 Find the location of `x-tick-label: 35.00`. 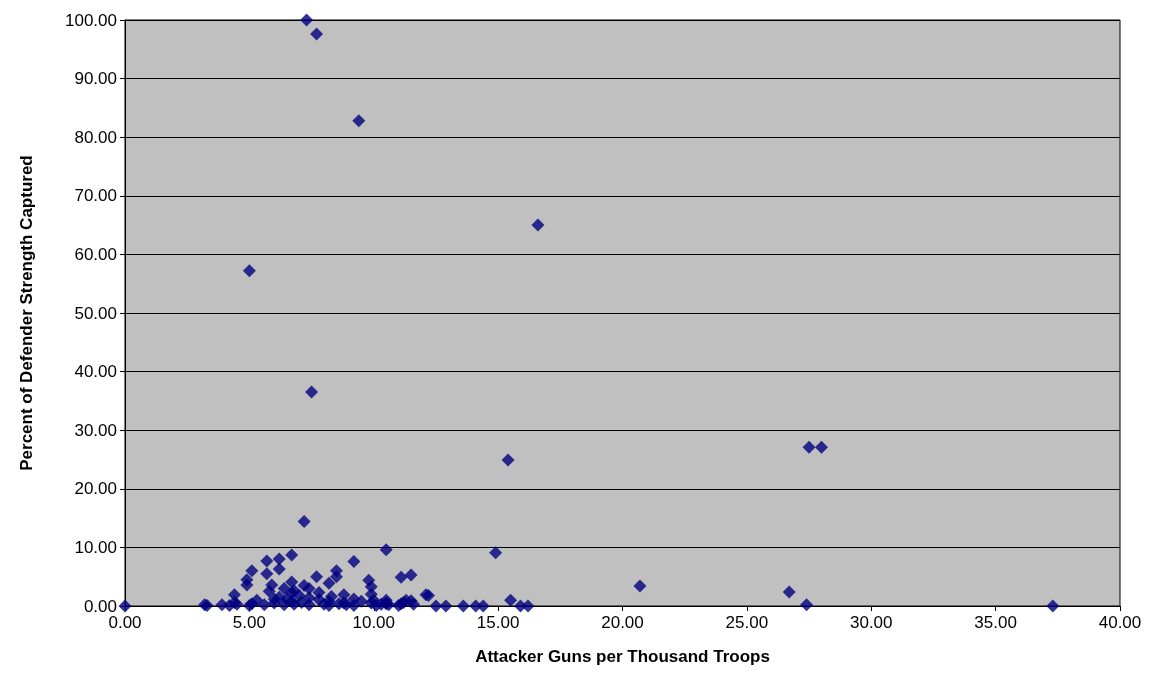

x-tick-label: 35.00 is located at coordinates (995, 622).